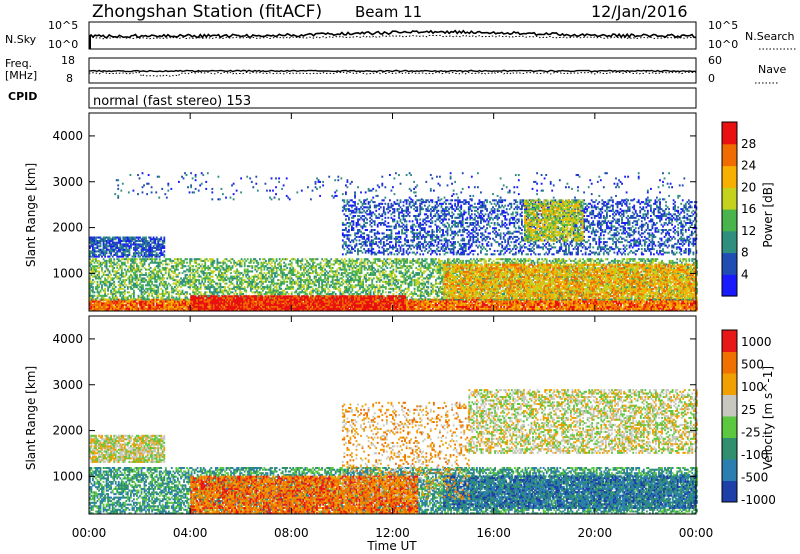 The image size is (800, 554). Describe the element at coordinates (21, 75) in the screenshot. I see `freq-unit-label: [MHz]` at that location.